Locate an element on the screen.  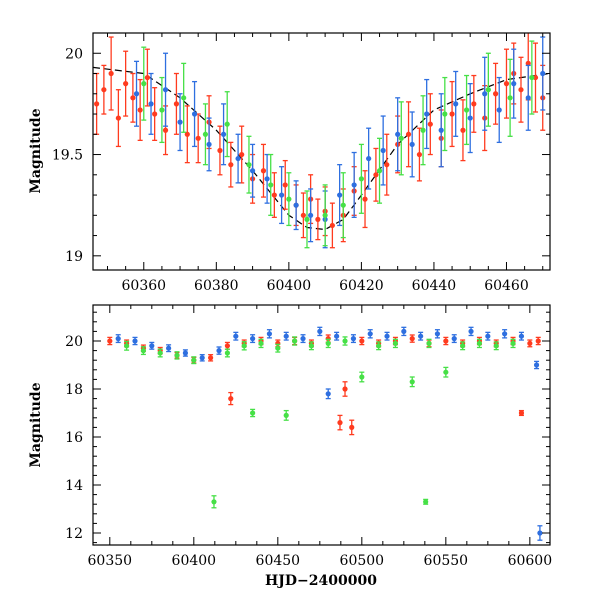
bottom-x-tick-label: 60350 is located at coordinates (110, 561).